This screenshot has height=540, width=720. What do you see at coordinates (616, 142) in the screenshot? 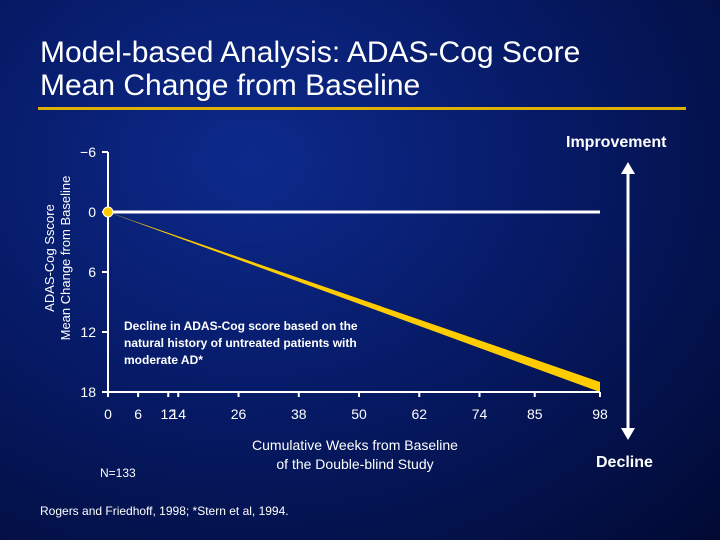
I see `improvement-label: Improvement` at bounding box center [616, 142].